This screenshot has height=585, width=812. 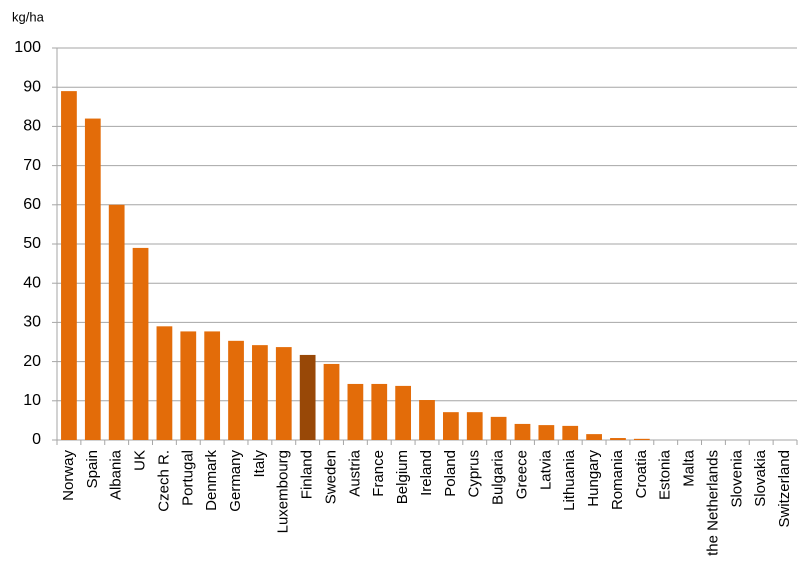 I want to click on x-tick-label: Germany, so click(x=235, y=481).